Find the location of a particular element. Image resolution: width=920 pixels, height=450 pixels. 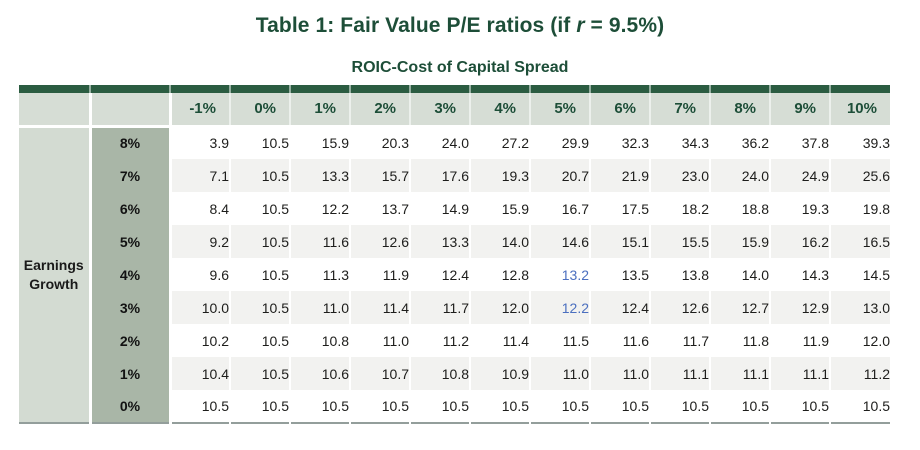

column-header: 1% is located at coordinates (319, 110).